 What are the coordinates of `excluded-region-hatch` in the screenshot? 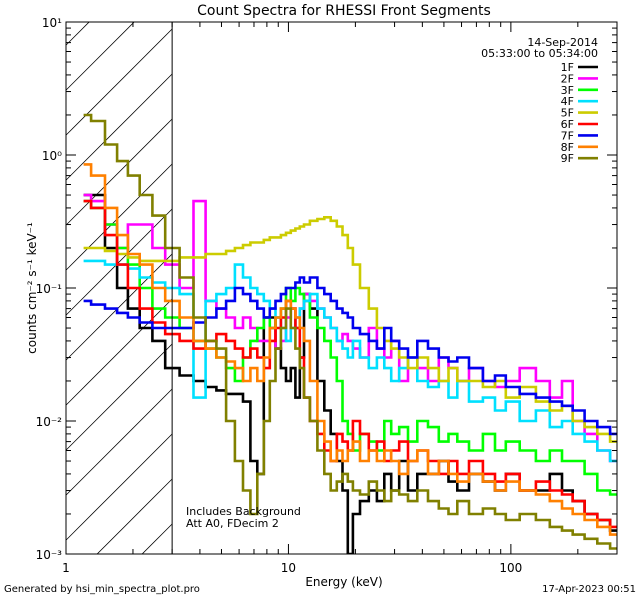 It's located at (119, 288).